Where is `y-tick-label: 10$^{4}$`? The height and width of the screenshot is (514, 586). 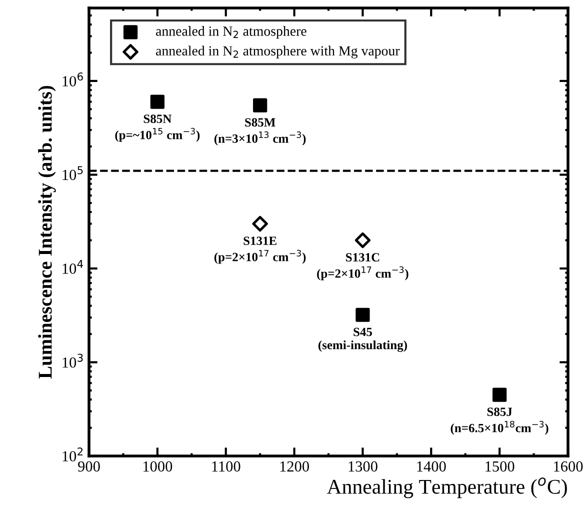 y-tick-label: 10$^{4}$ is located at coordinates (73, 267).